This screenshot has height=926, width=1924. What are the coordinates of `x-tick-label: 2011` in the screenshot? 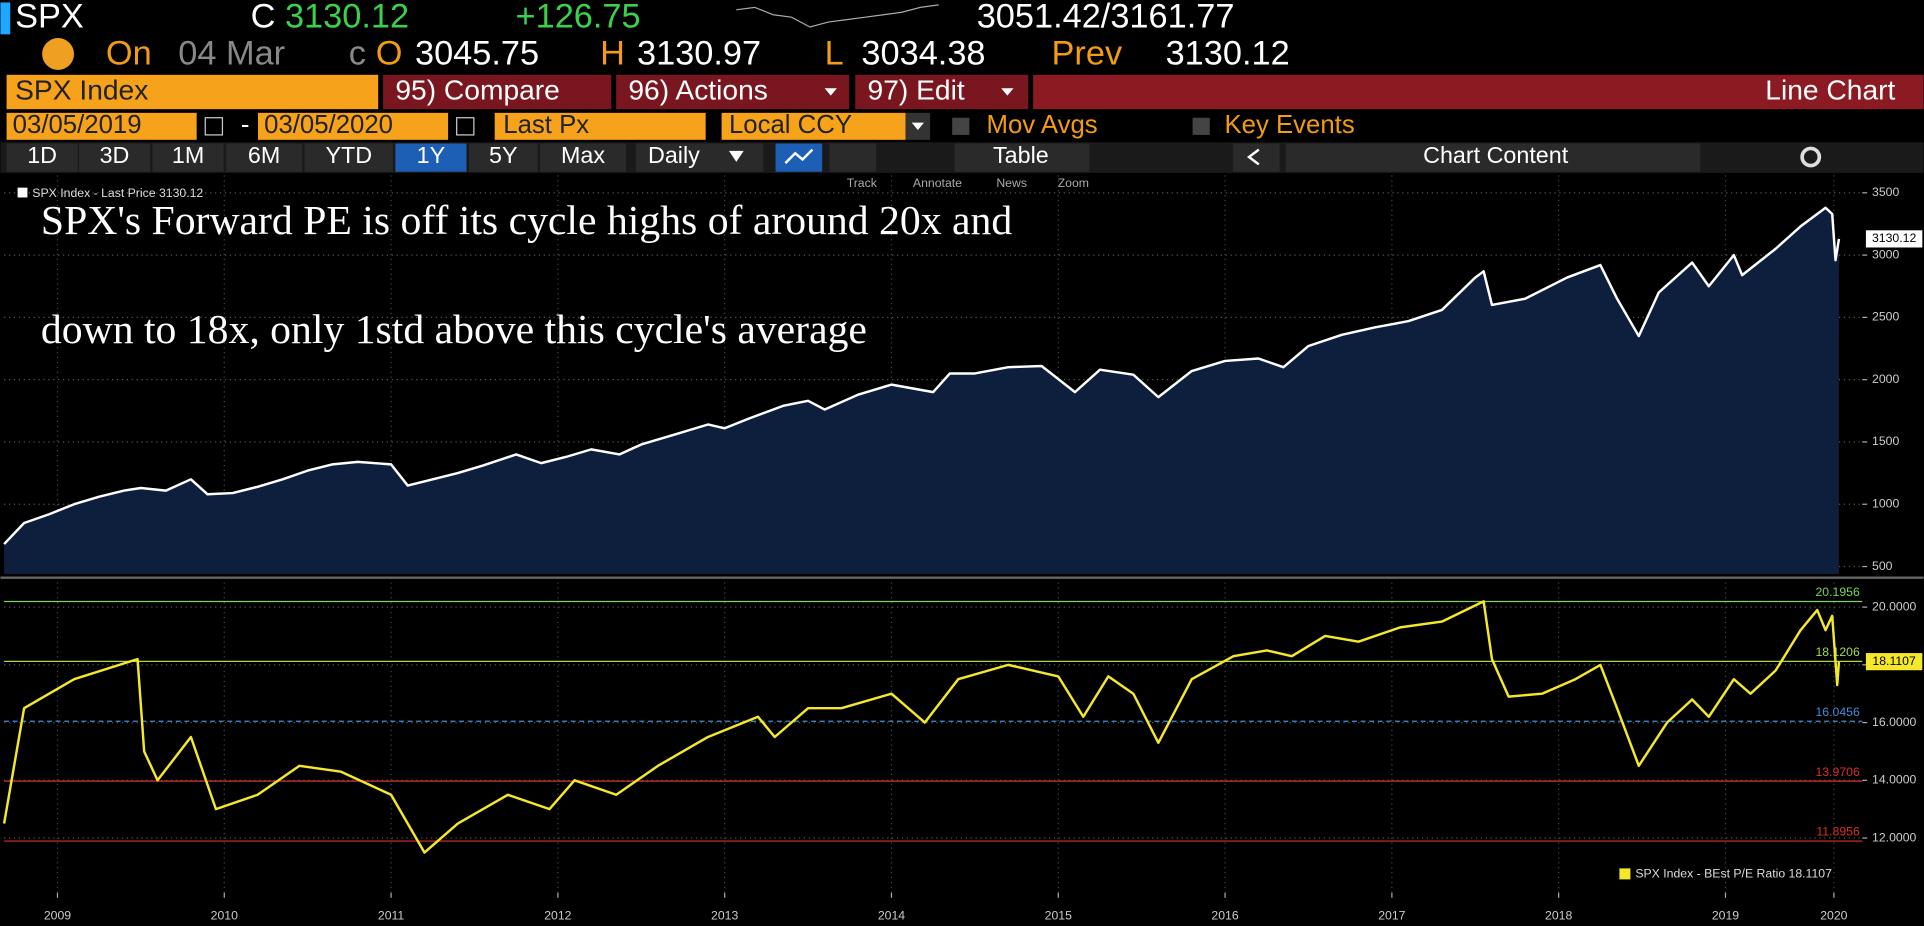 It's located at (391, 915).